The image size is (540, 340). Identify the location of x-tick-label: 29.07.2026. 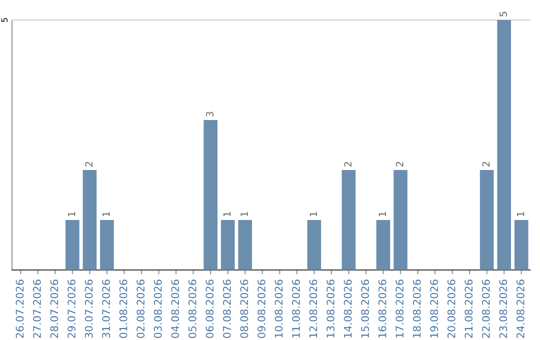
(72, 309).